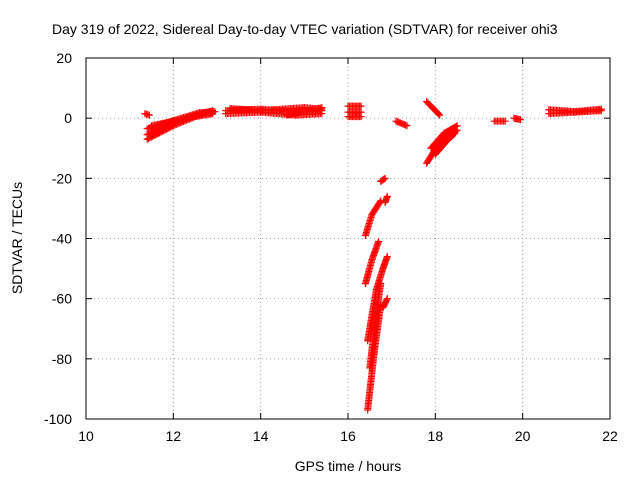 The height and width of the screenshot is (480, 640). I want to click on x-tick-label: 16, so click(348, 436).